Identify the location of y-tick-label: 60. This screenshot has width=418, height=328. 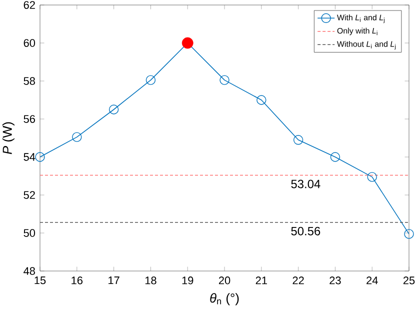
(30, 43).